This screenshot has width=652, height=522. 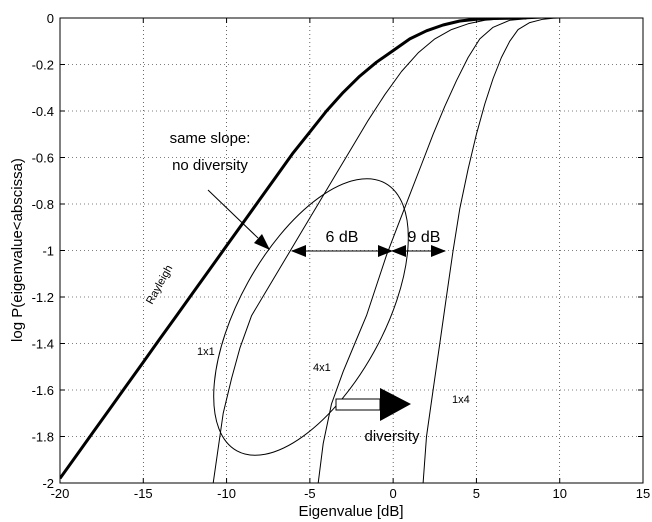 I want to click on six-db-arrowhead-right, so click(x=385, y=251).